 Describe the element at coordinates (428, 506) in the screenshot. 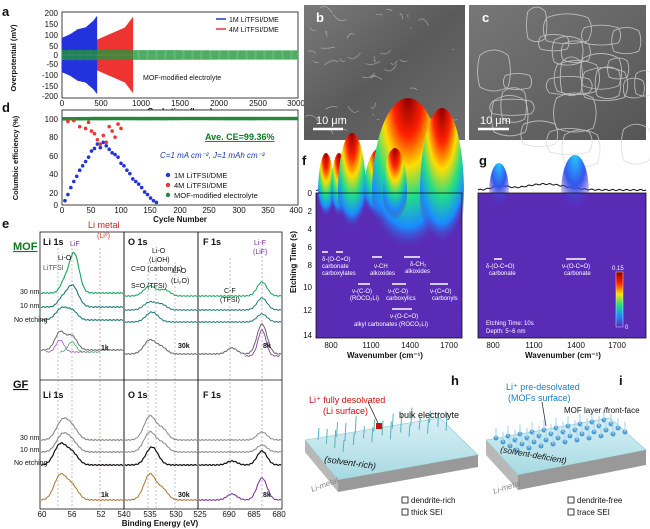

I see `h-legend: dendrite-rich thick SEI` at that location.